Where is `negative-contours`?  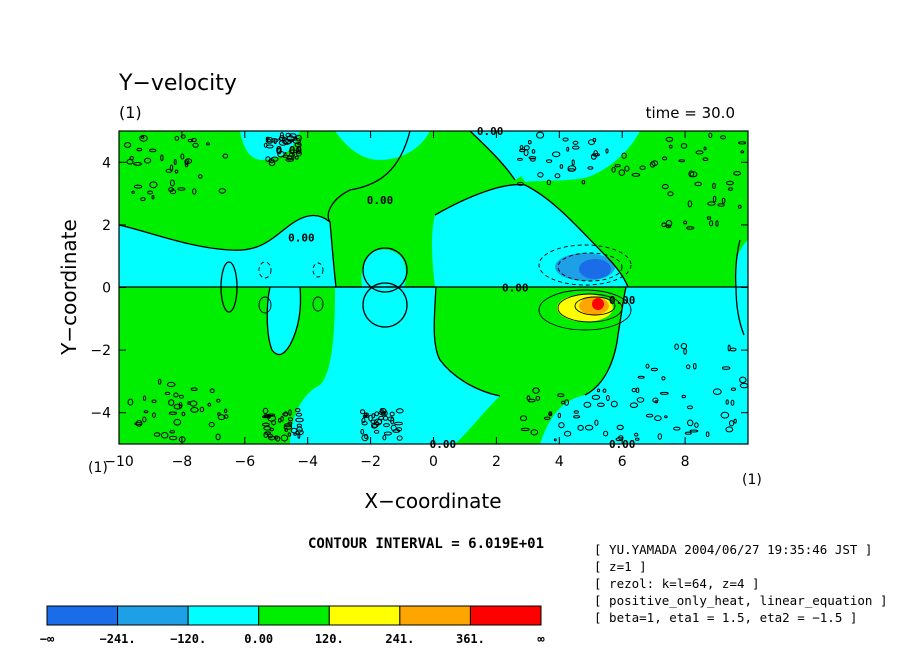 negative-contours is located at coordinates (445, 265).